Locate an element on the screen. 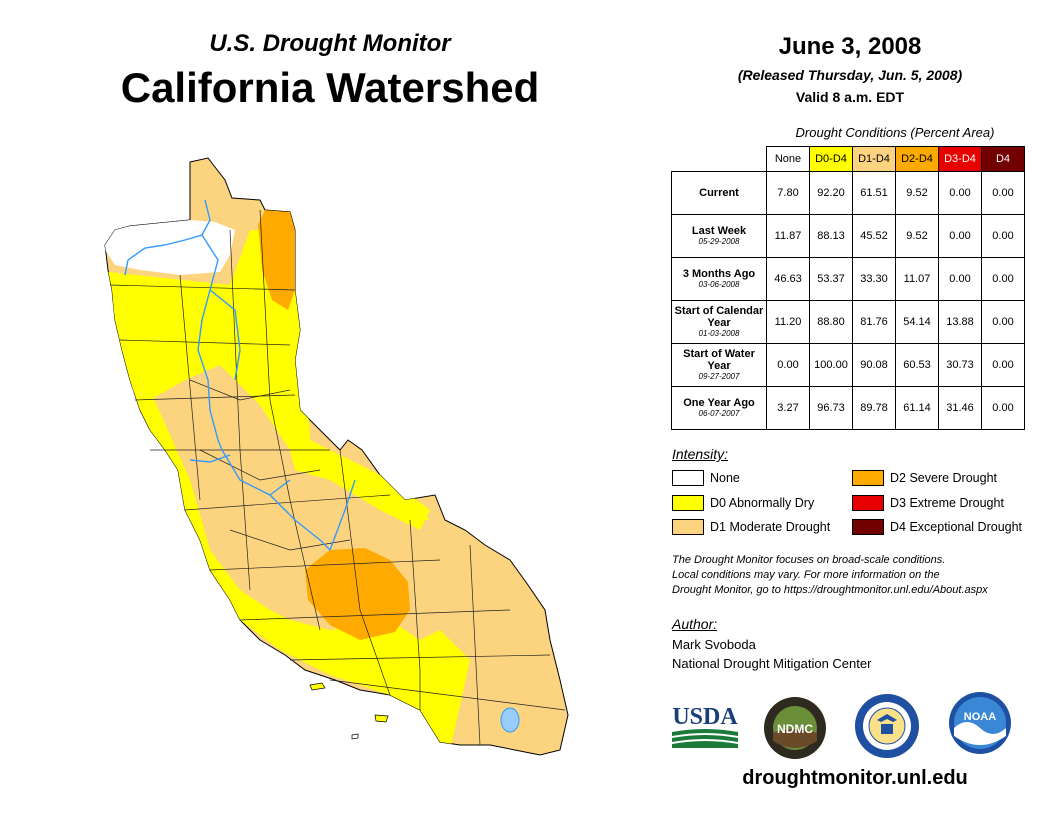 Image resolution: width=1056 pixels, height=816 pixels. row-date: 05-29-2008 is located at coordinates (719, 241).